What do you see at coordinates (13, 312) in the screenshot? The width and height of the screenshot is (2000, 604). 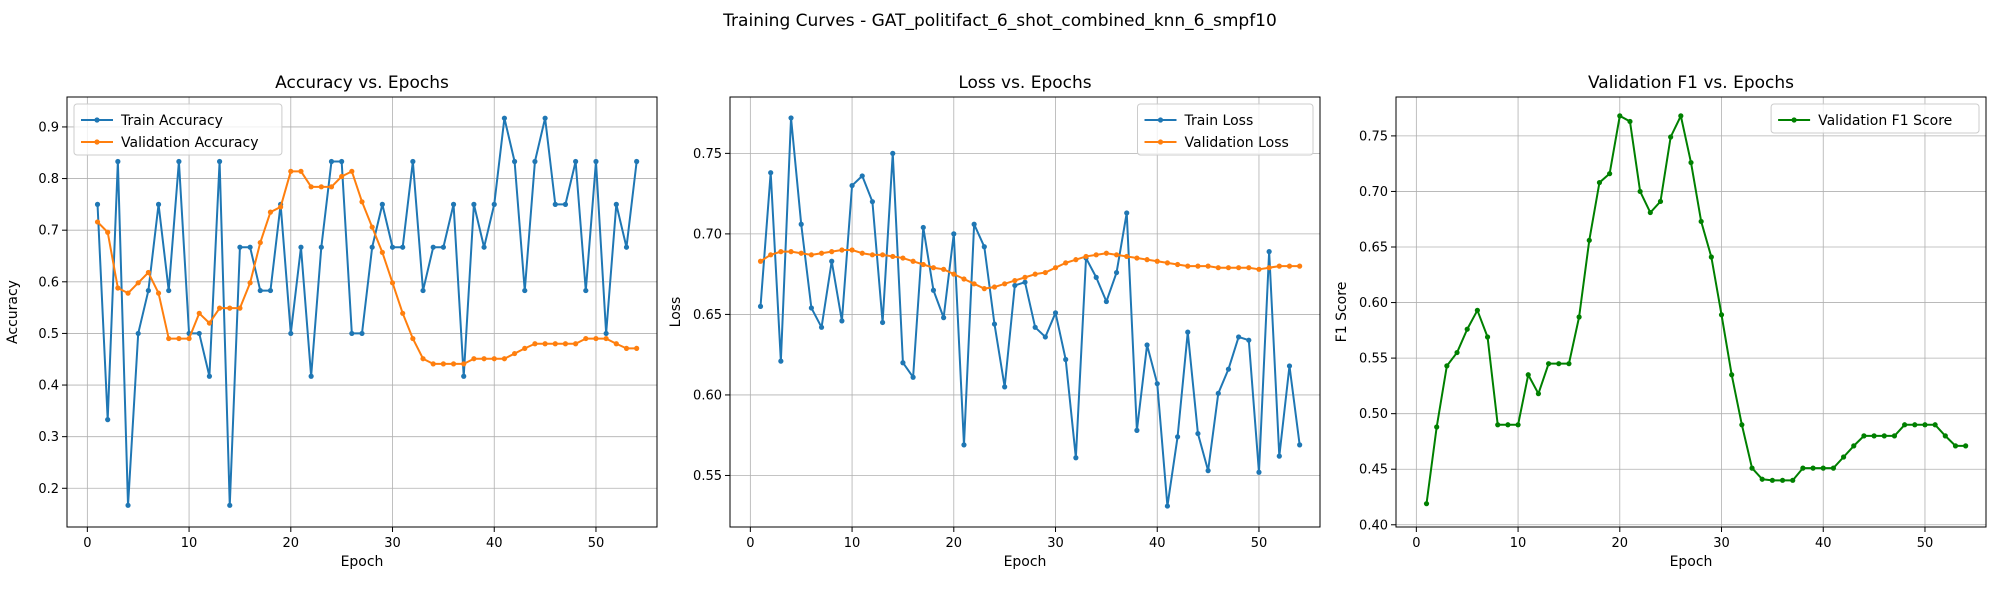 I see `y-axis-label: Accuracy` at bounding box center [13, 312].